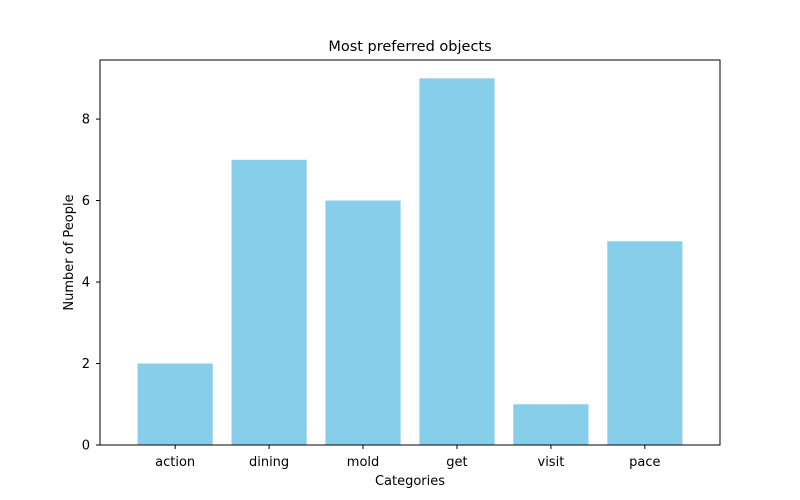 The image size is (800, 500). Describe the element at coordinates (86, 201) in the screenshot. I see `y-tick-label: 6` at that location.